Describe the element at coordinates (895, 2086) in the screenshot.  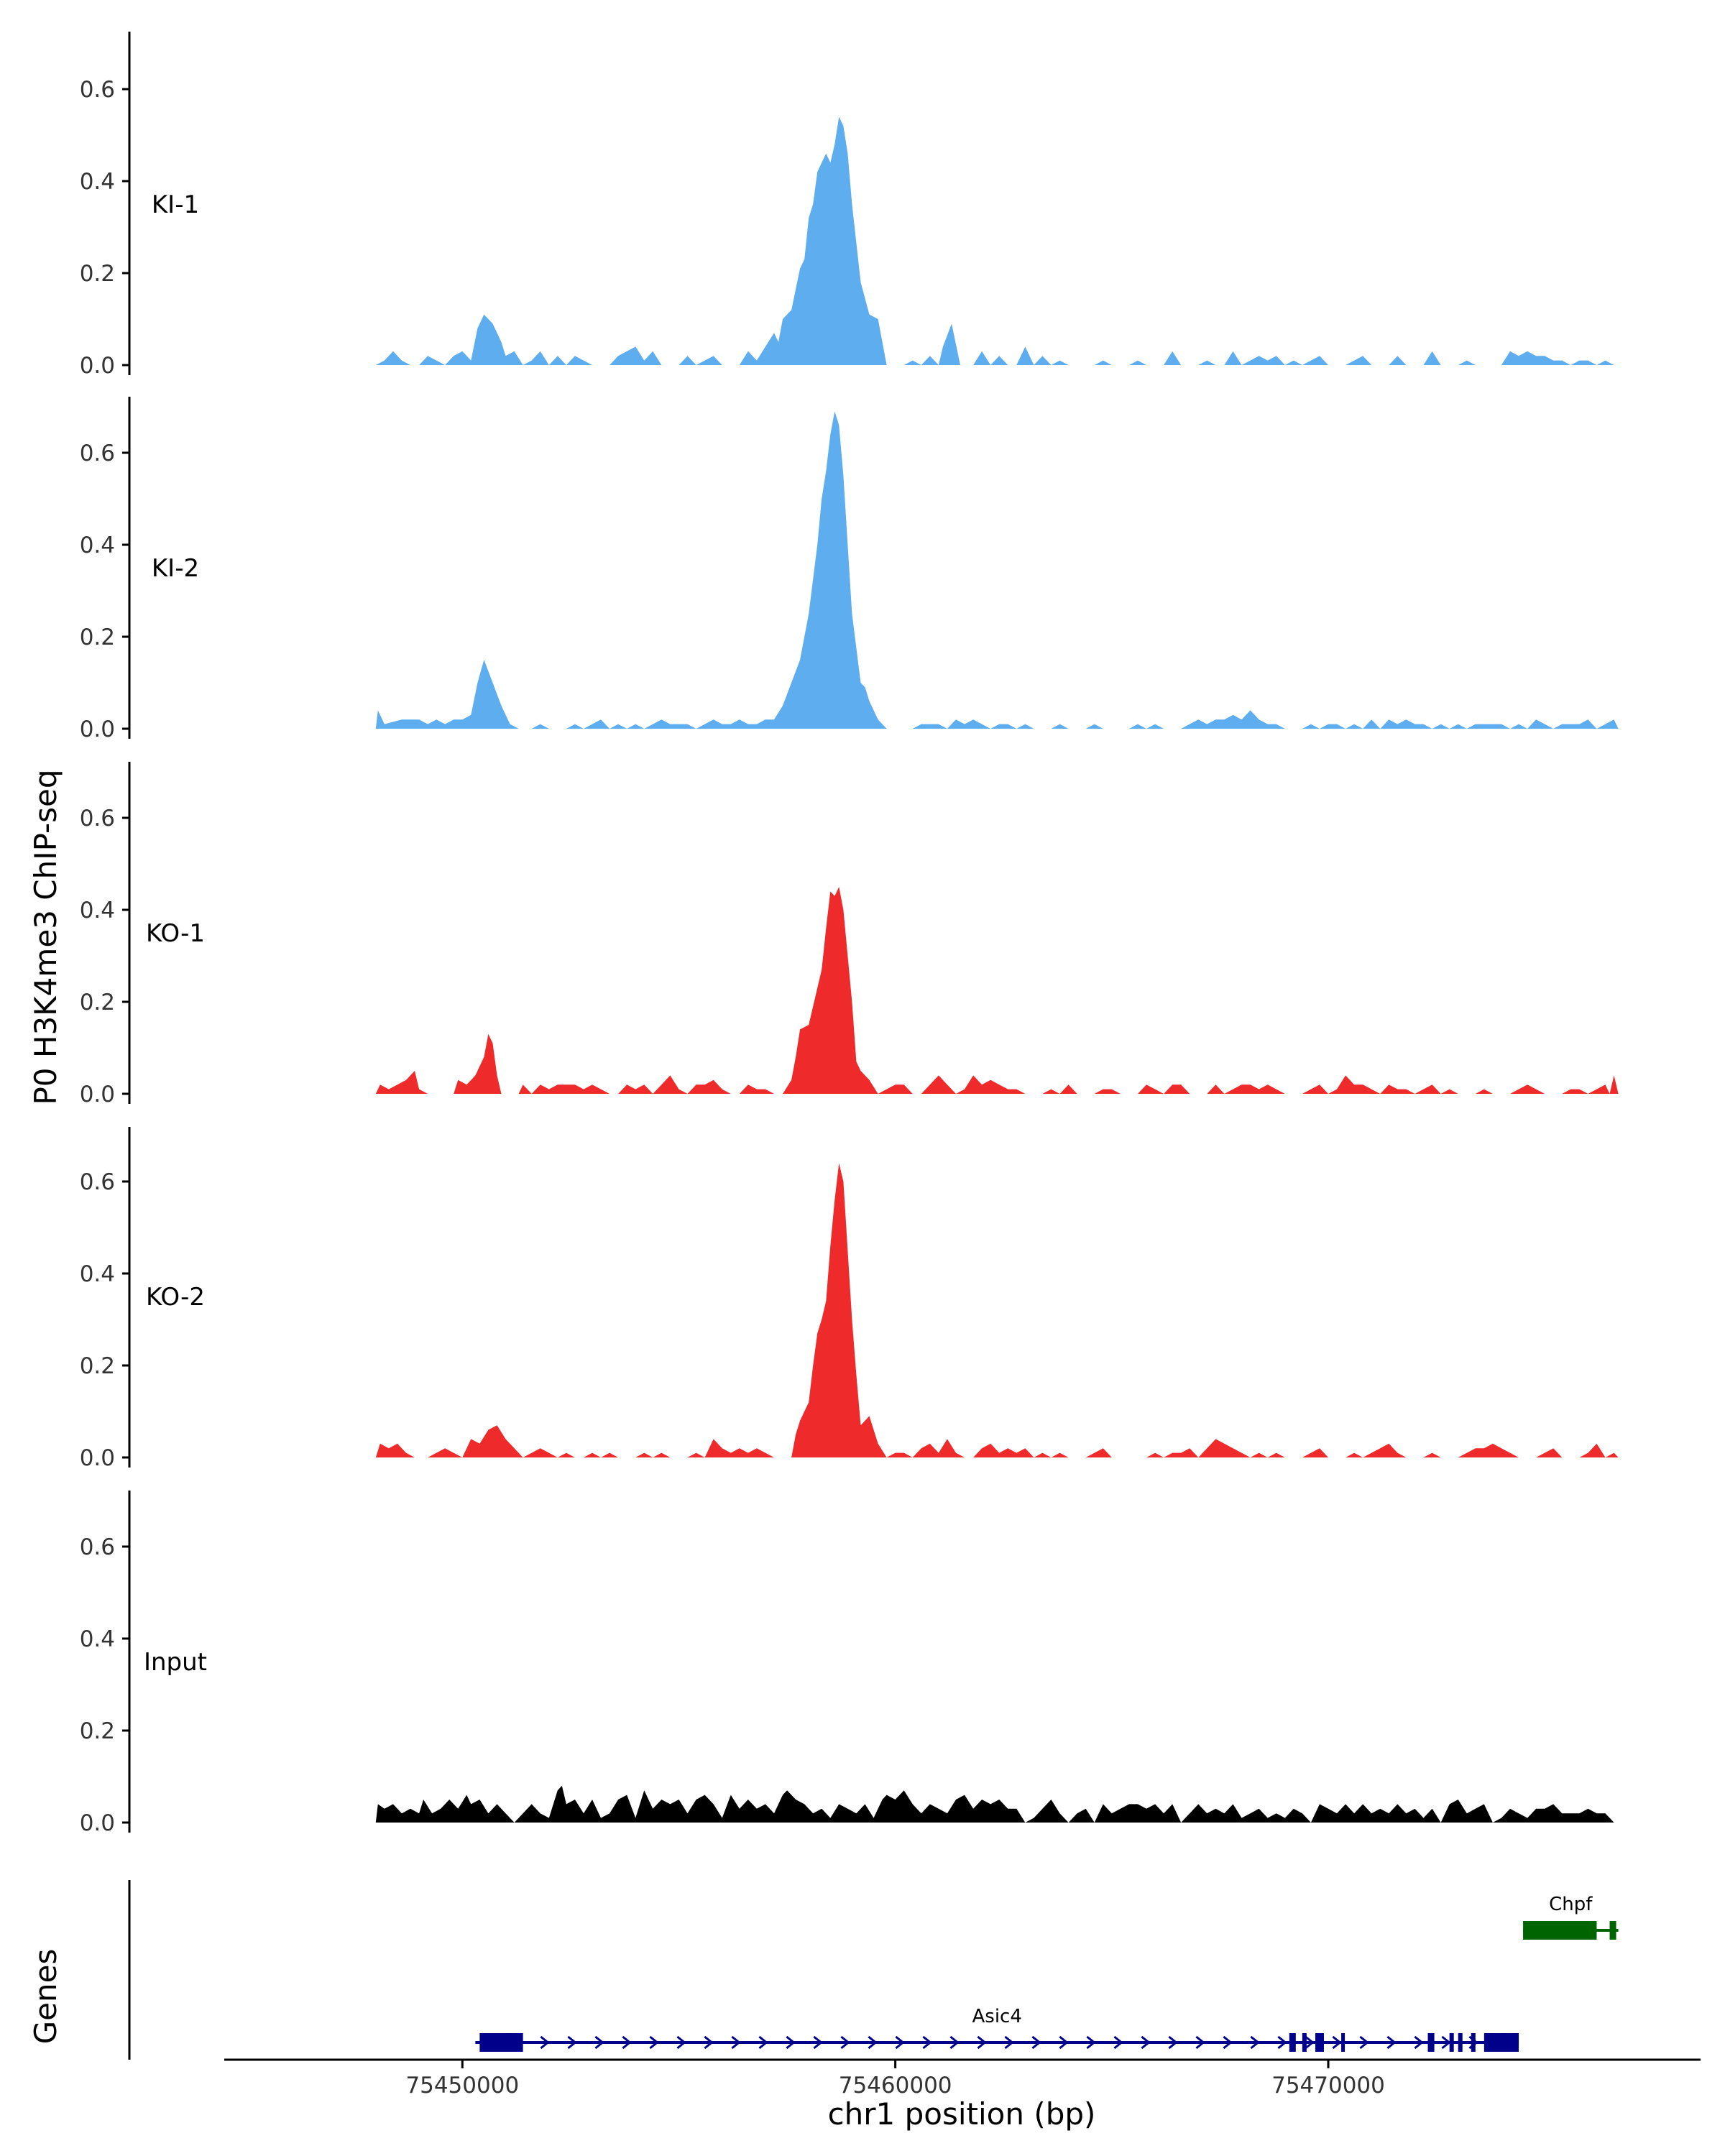
I see `x-tick-label: 75460000` at that location.